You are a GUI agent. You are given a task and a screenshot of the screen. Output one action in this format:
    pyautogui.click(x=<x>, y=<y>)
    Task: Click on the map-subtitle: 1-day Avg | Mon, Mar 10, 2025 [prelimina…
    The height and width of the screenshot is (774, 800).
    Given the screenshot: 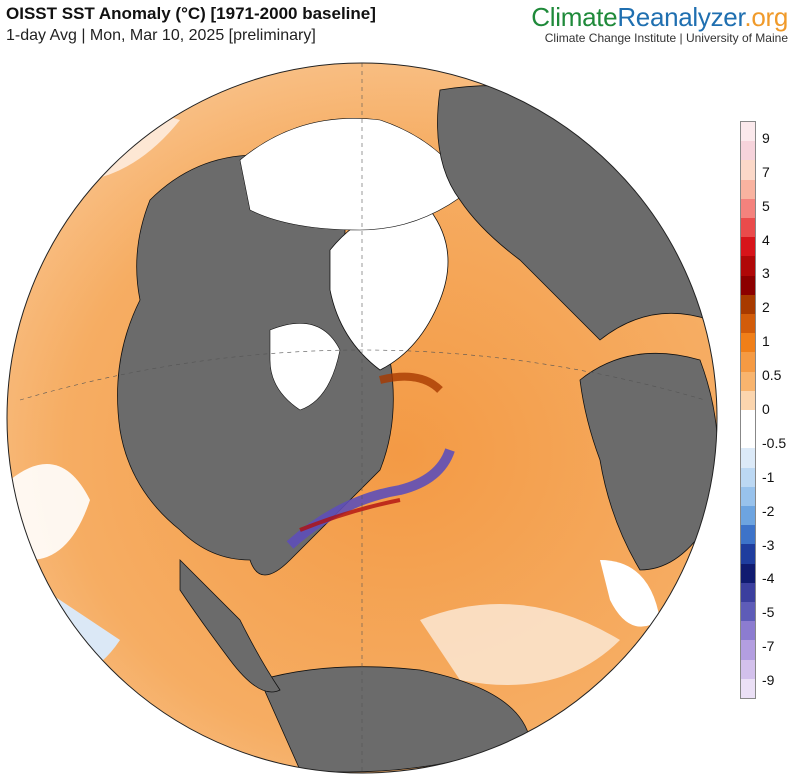 What is the action you would take?
    pyautogui.click(x=161, y=35)
    